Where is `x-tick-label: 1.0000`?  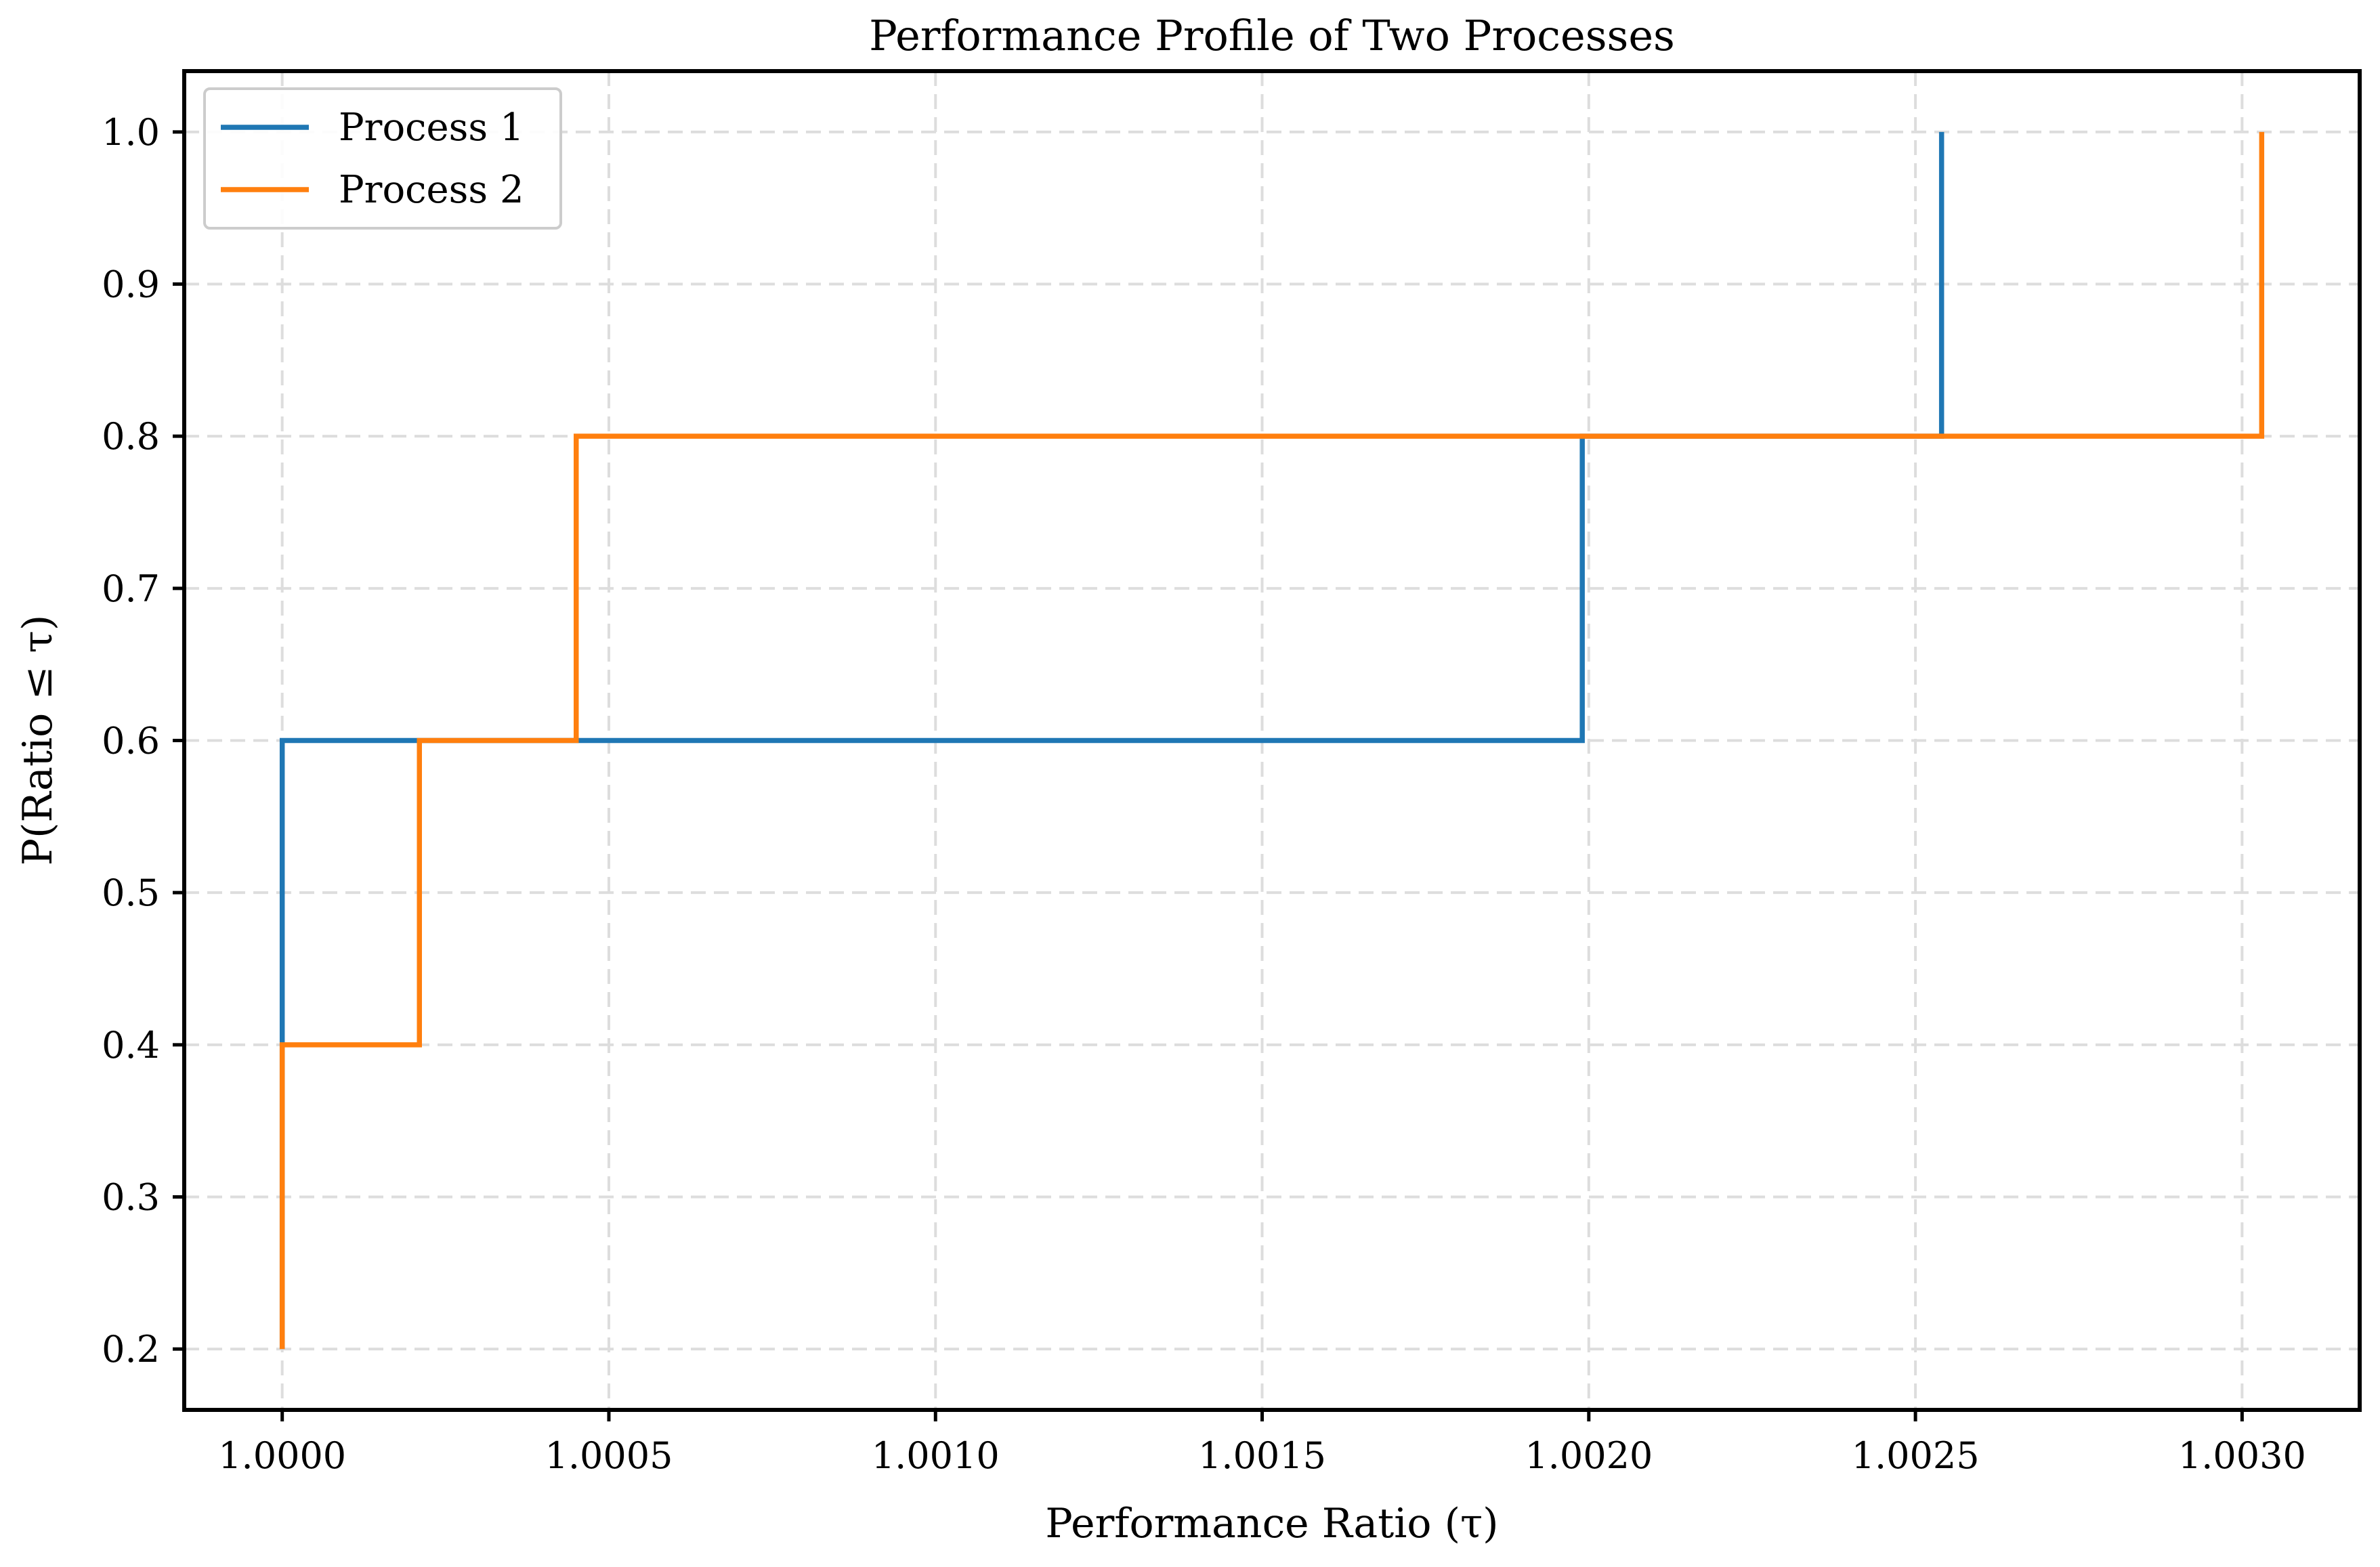 x-tick-label: 1.0000 is located at coordinates (282, 1455).